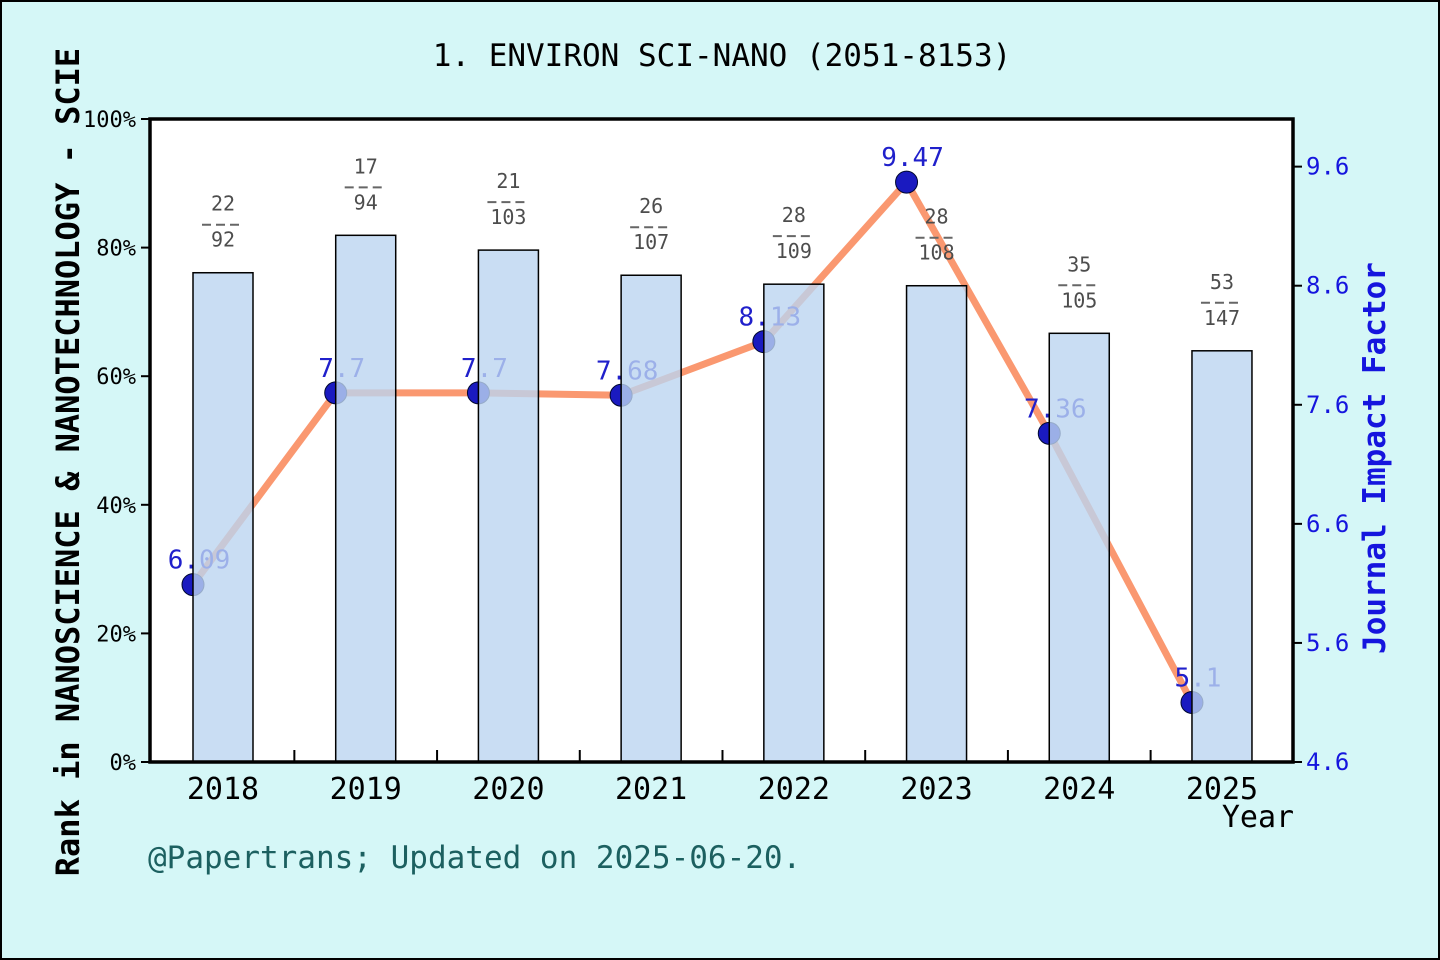  What do you see at coordinates (794, 789) in the screenshot?
I see `x-axis-year-label: 2022` at bounding box center [794, 789].